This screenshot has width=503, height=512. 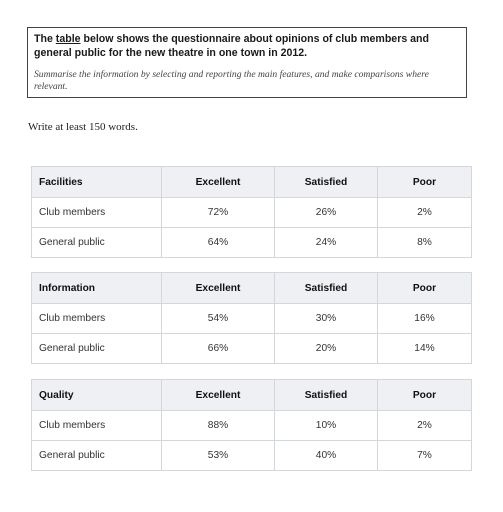 I want to click on cell-satisfied: 20%, so click(x=326, y=348).